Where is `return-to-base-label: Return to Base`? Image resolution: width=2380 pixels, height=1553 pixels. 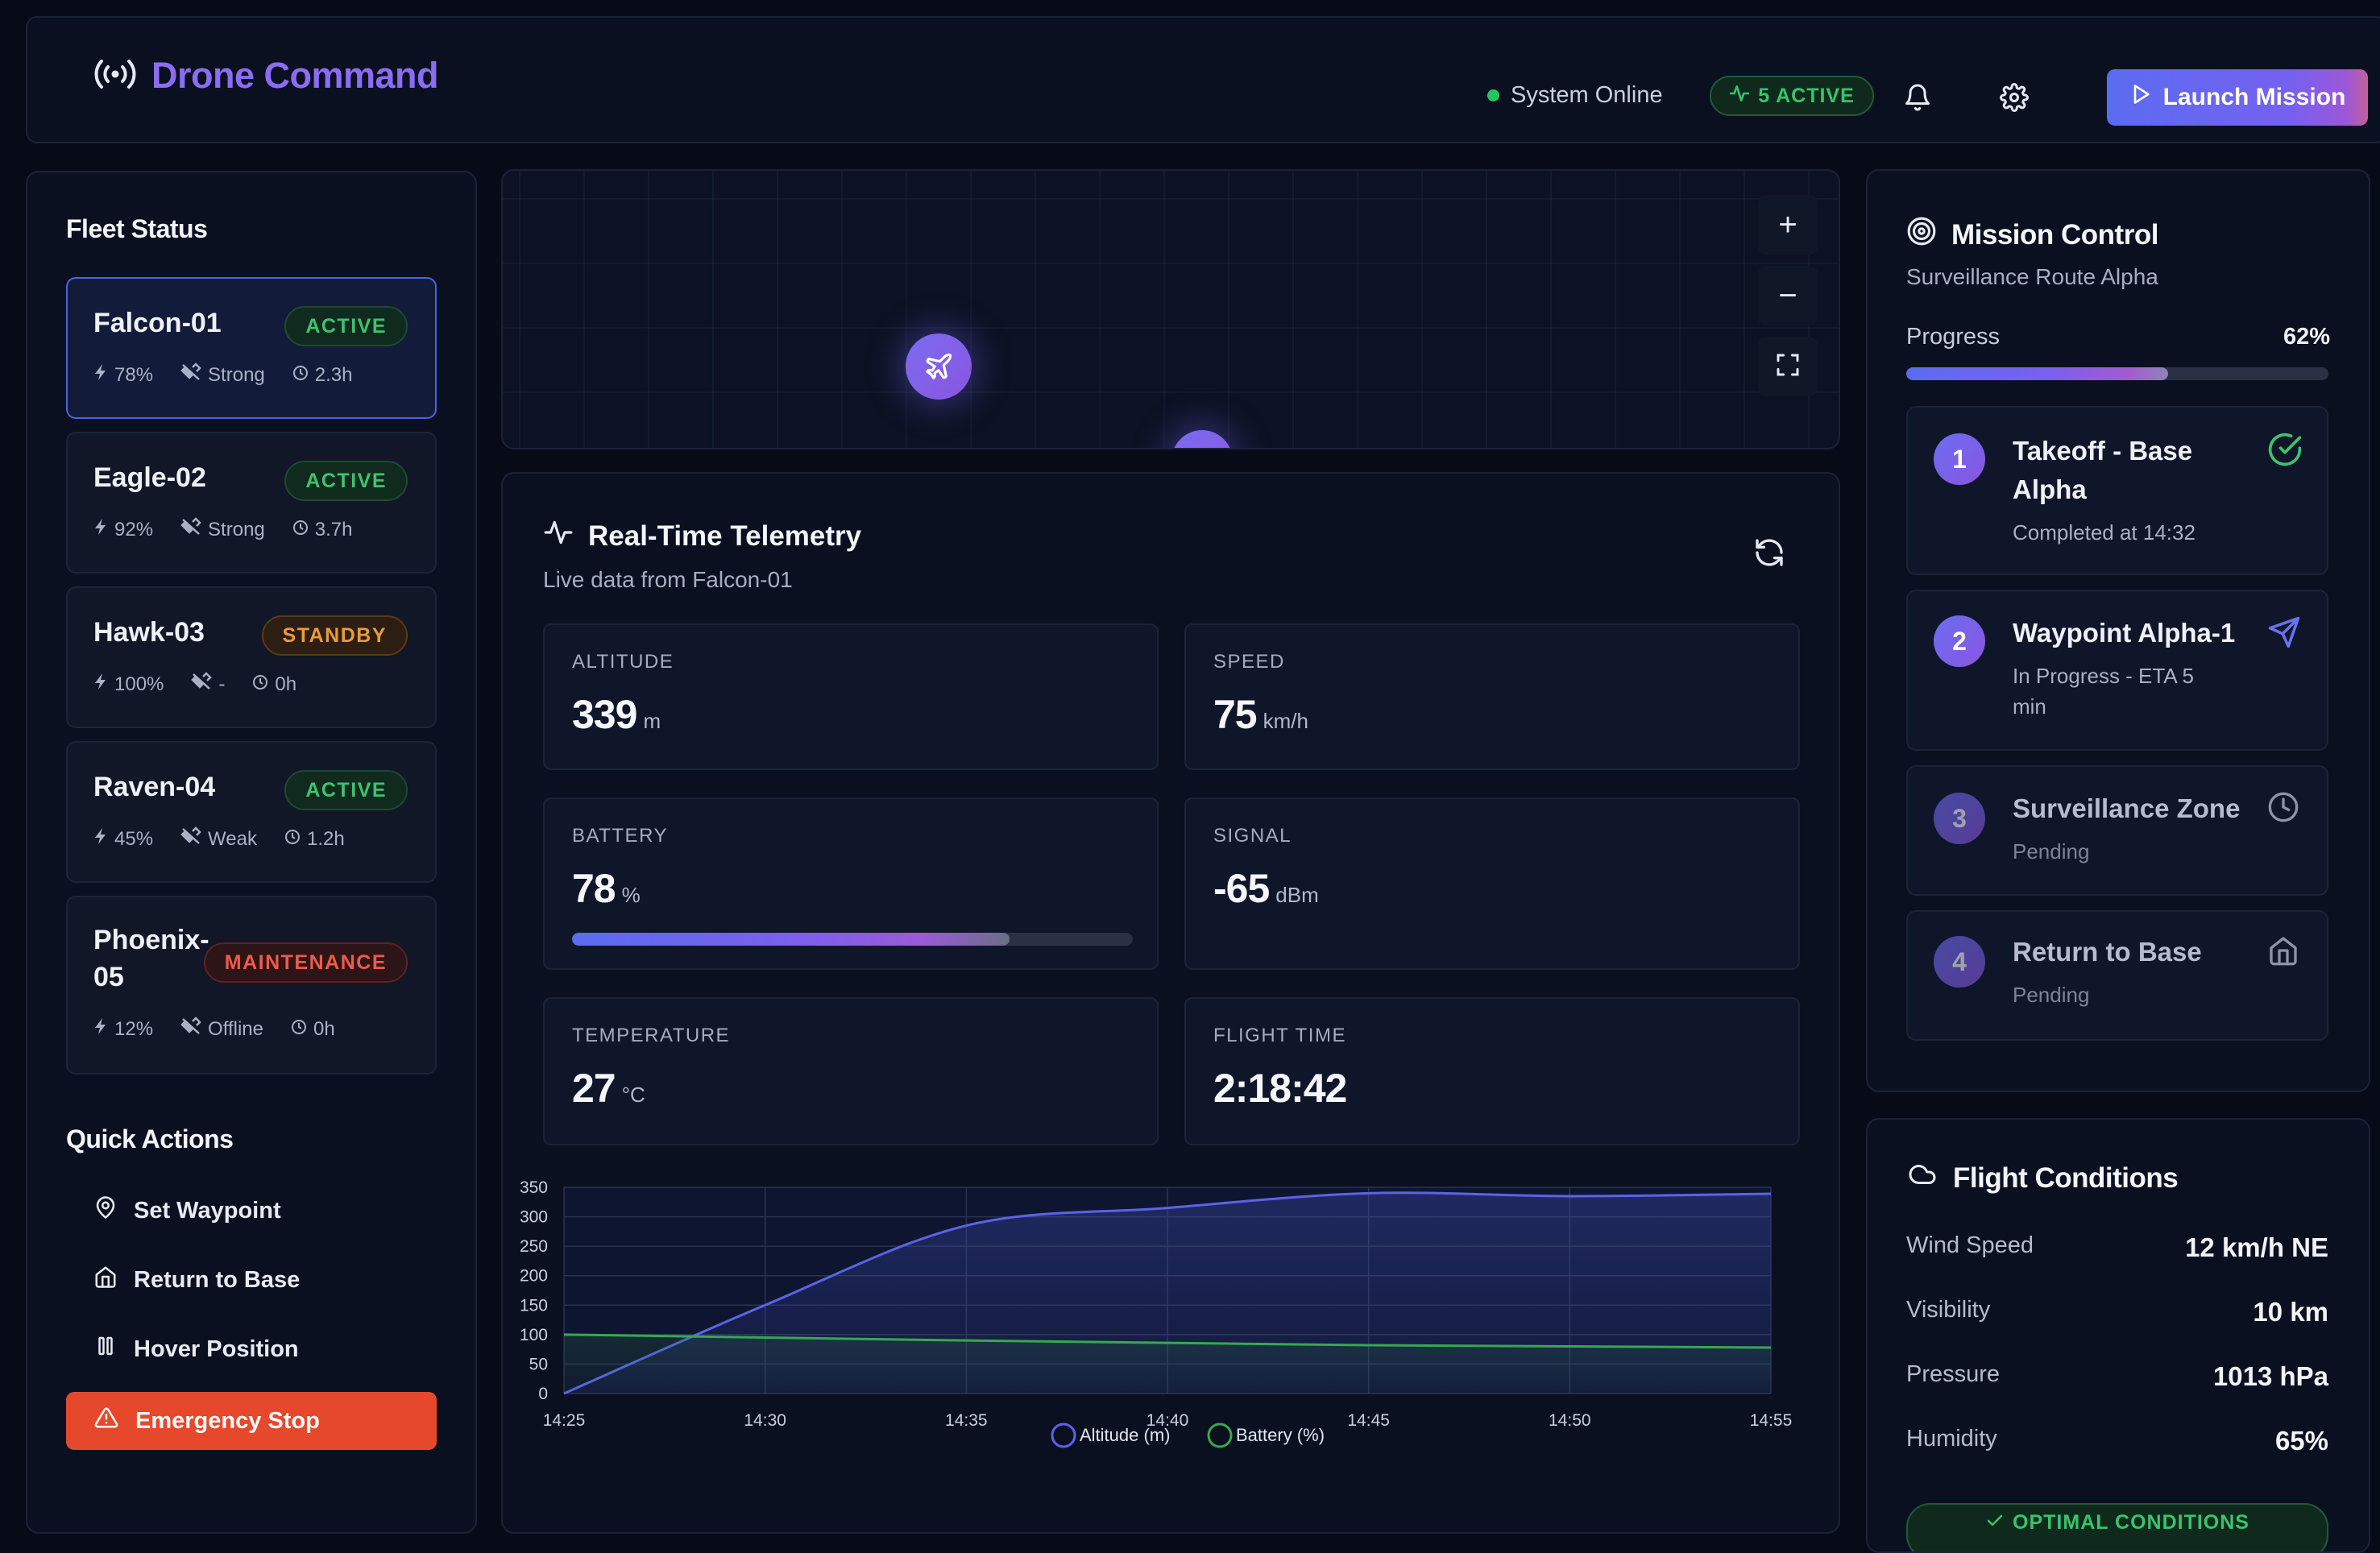 return-to-base-label: Return to Base is located at coordinates (217, 1279).